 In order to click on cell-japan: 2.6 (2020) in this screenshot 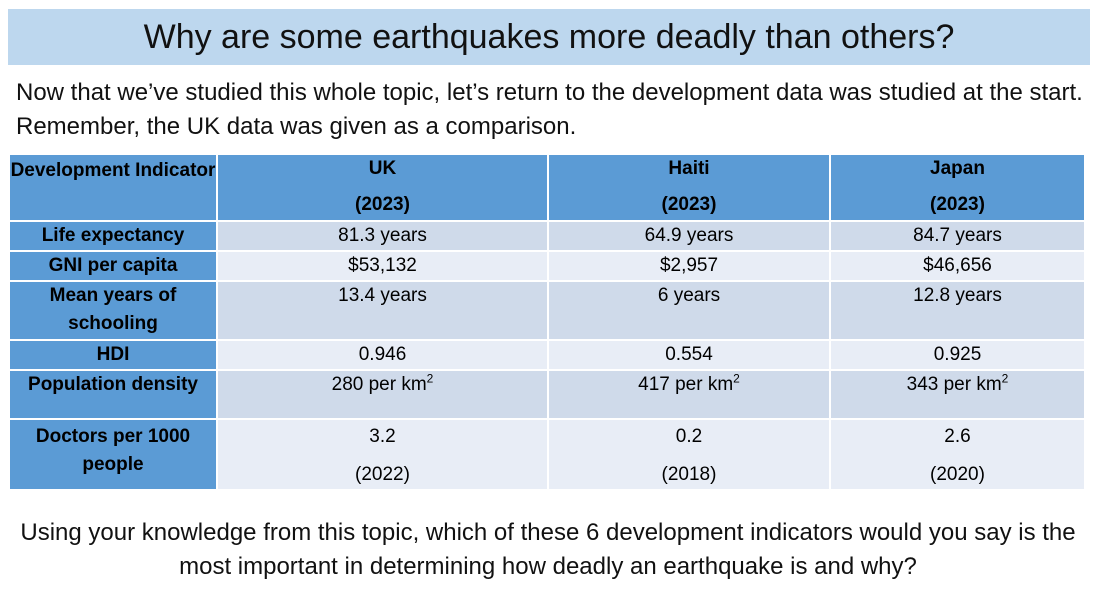, I will do `click(957, 454)`.